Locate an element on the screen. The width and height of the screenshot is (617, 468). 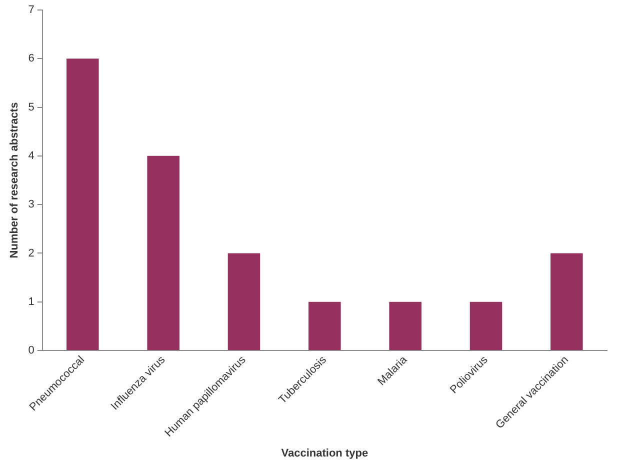
y-tick-label: 4 is located at coordinates (31, 156).